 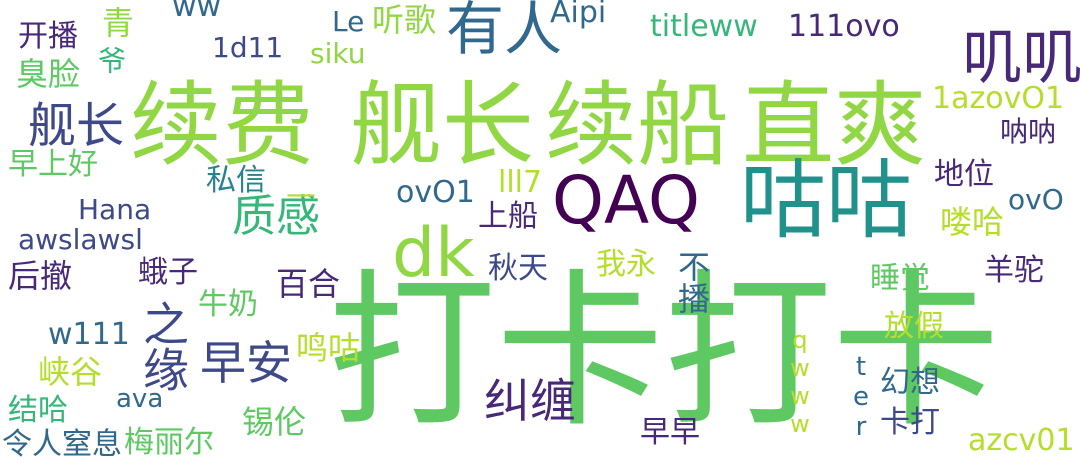 I want to click on word: 1d11, so click(x=248, y=47).